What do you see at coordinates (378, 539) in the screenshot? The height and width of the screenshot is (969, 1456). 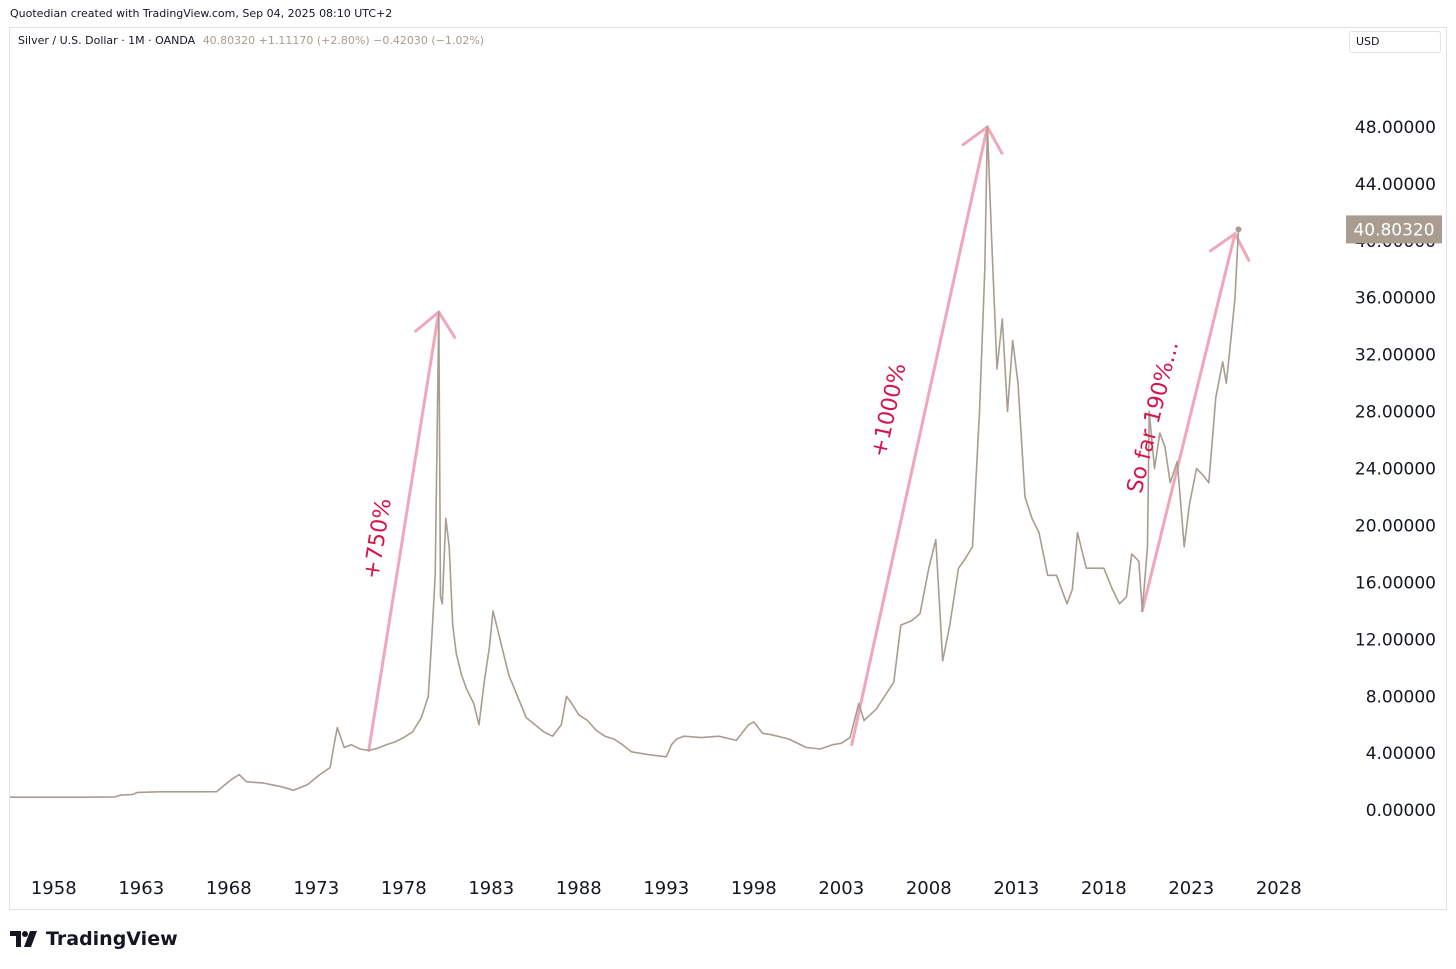 I see `annotation-label: +750%` at bounding box center [378, 539].